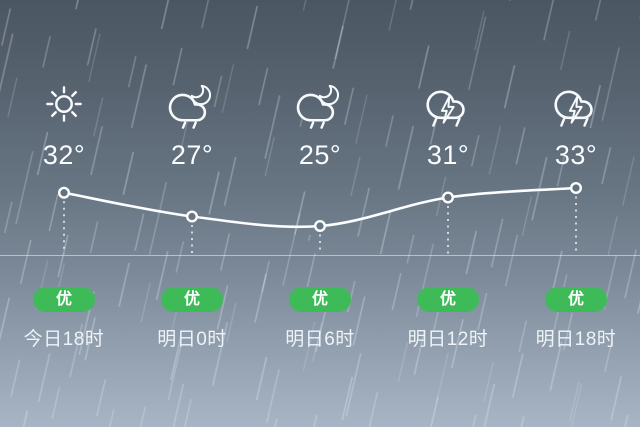 The width and height of the screenshot is (640, 427). Describe the element at coordinates (576, 154) in the screenshot. I see `temperature-value: 33°` at that location.